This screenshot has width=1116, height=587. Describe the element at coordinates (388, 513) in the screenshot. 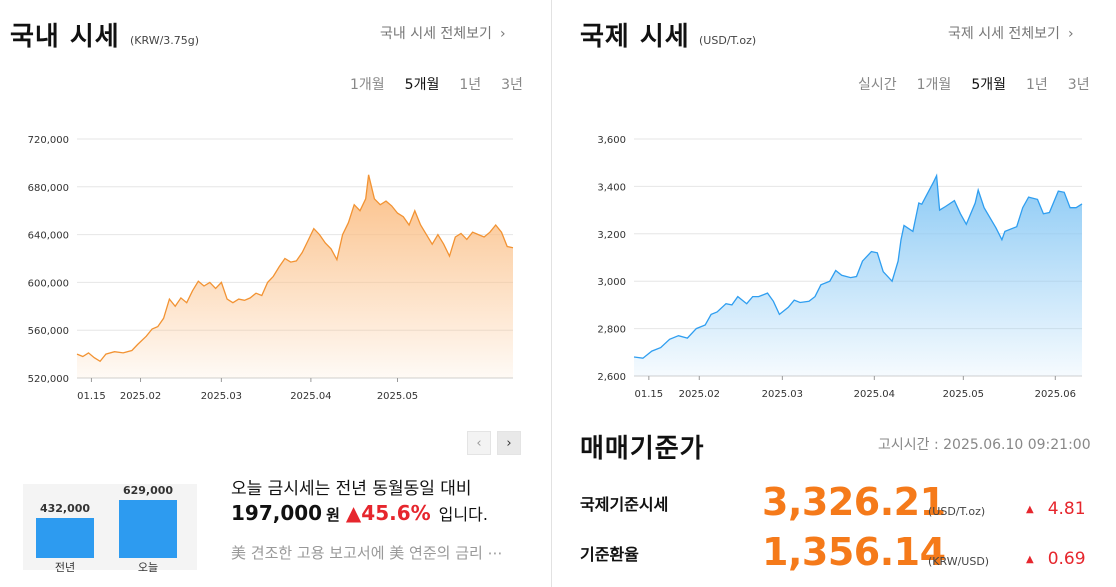

I see `change-percent: ▲45.6%` at that location.